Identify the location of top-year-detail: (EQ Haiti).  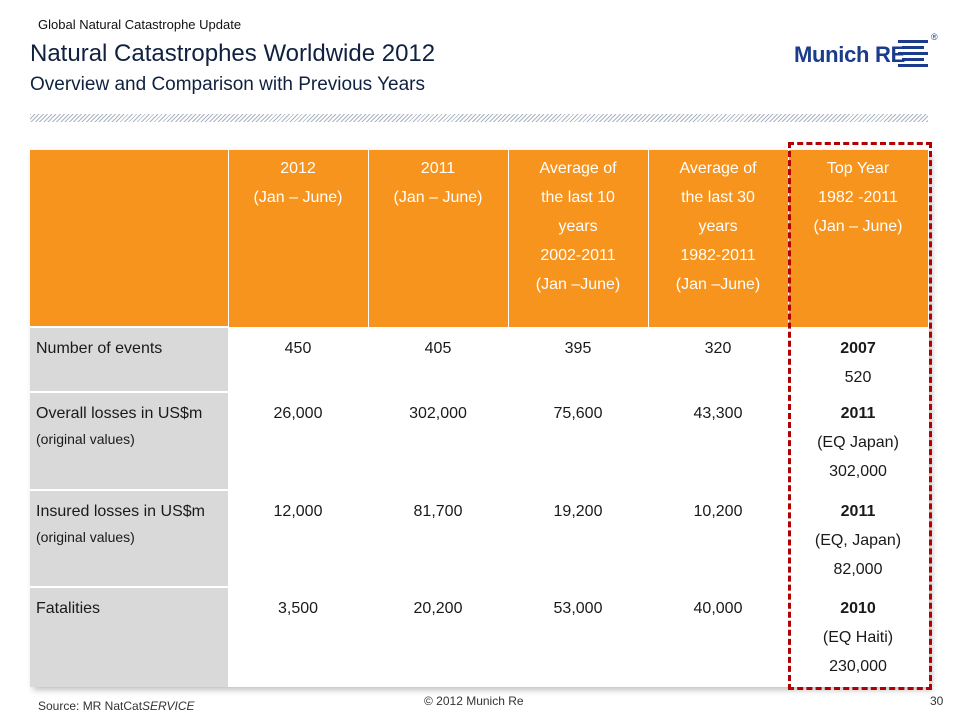
(858, 637).